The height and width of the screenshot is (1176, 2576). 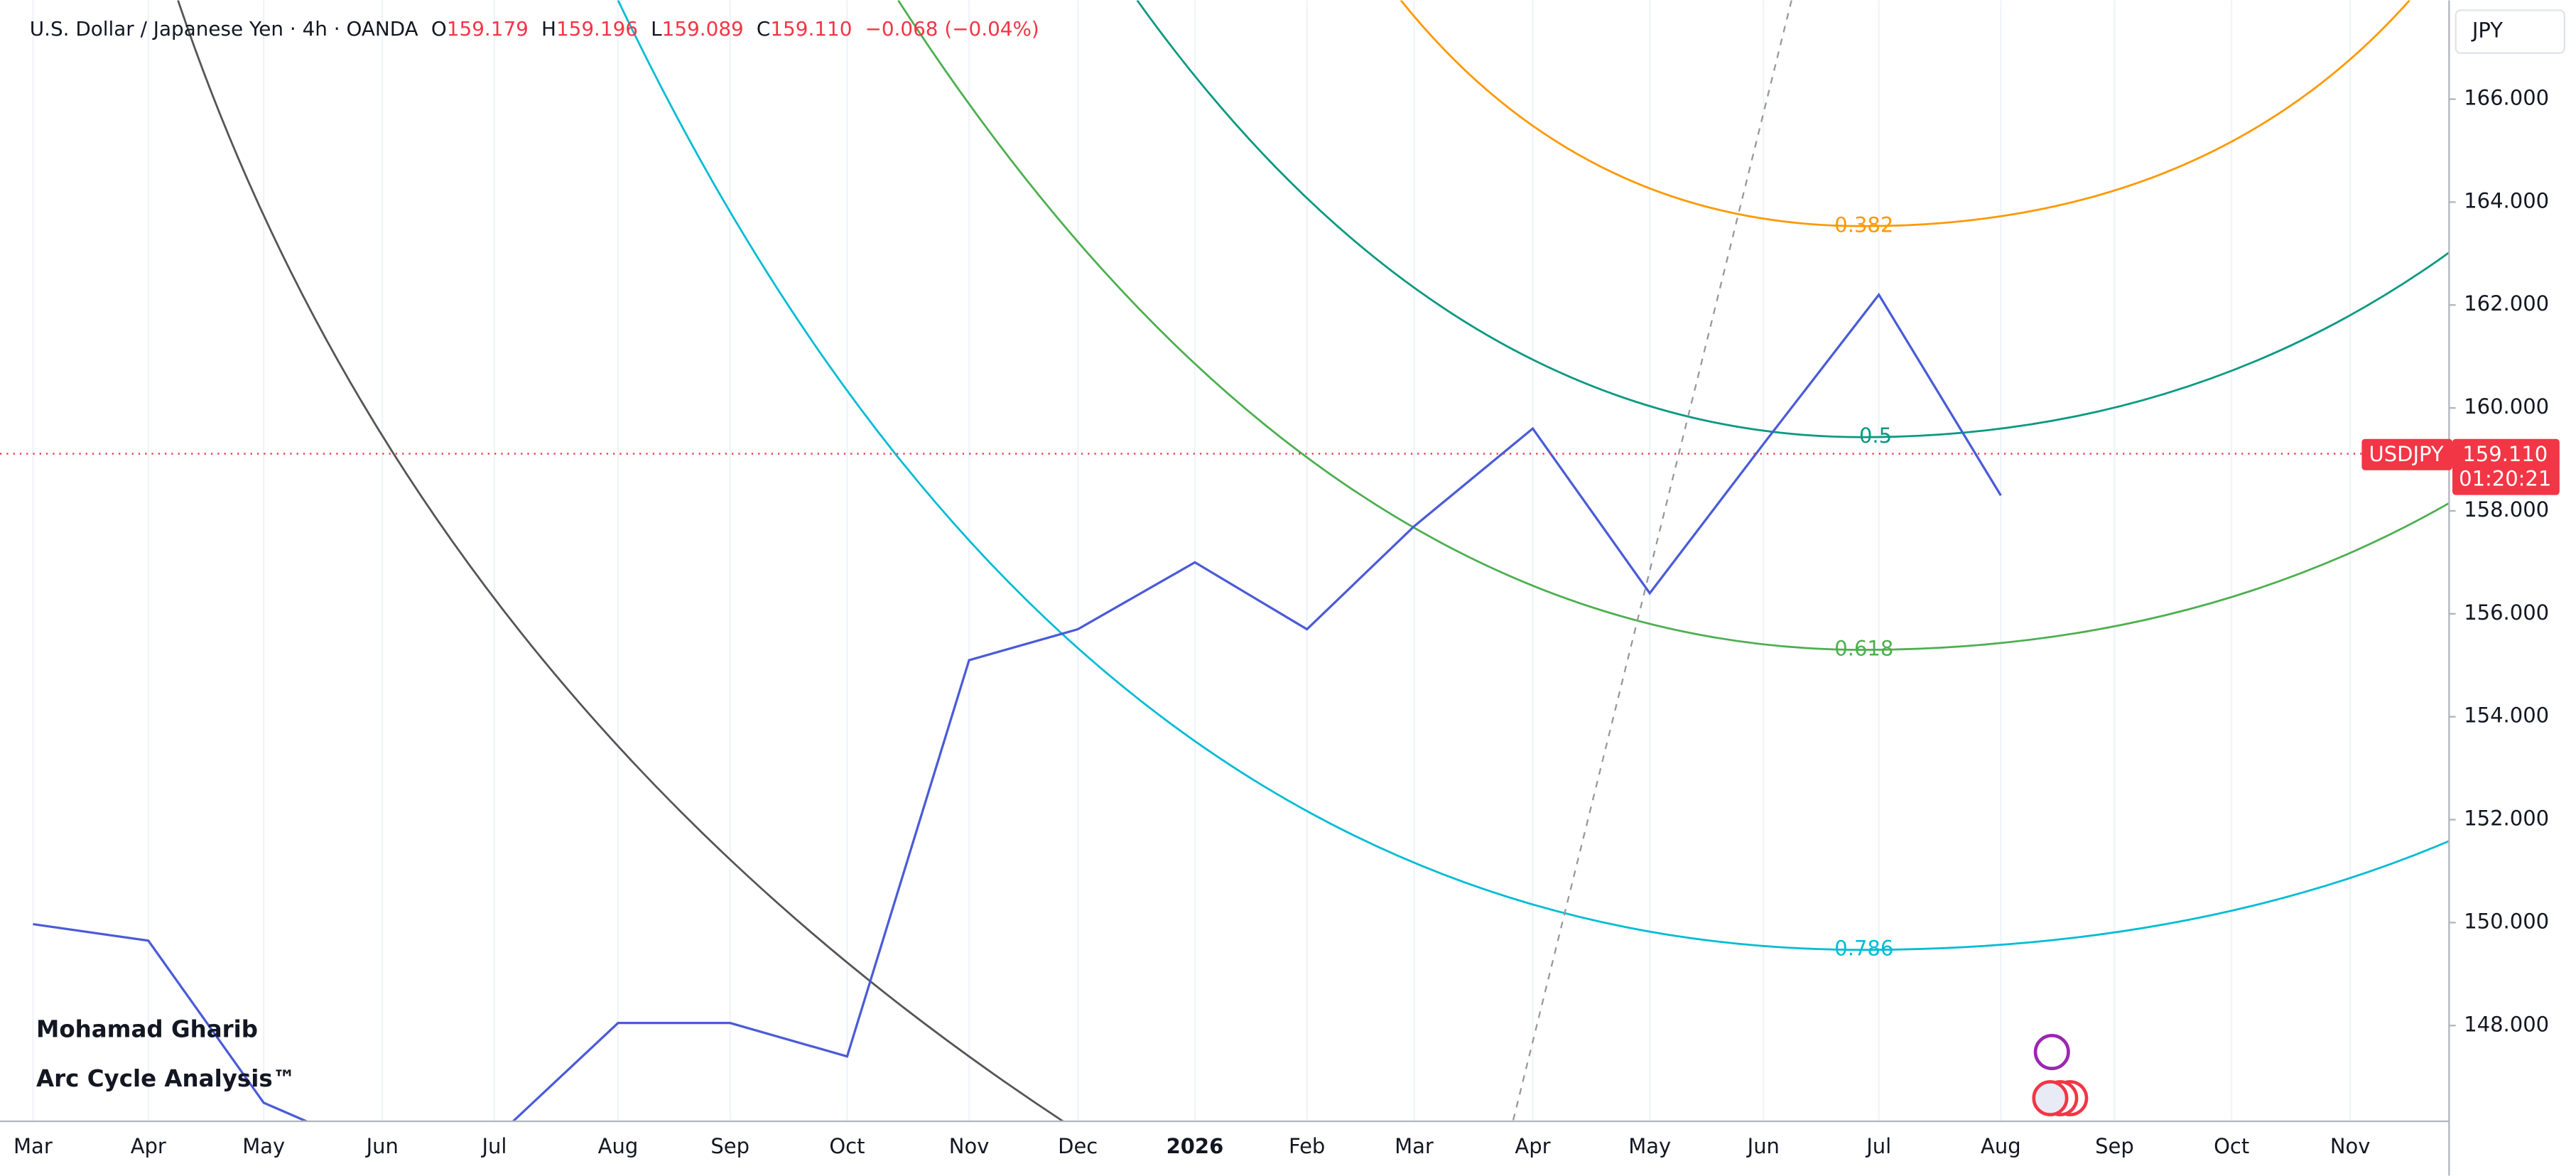 What do you see at coordinates (166, 1078) in the screenshot?
I see `watermark: Arc Cycle Analysis™` at bounding box center [166, 1078].